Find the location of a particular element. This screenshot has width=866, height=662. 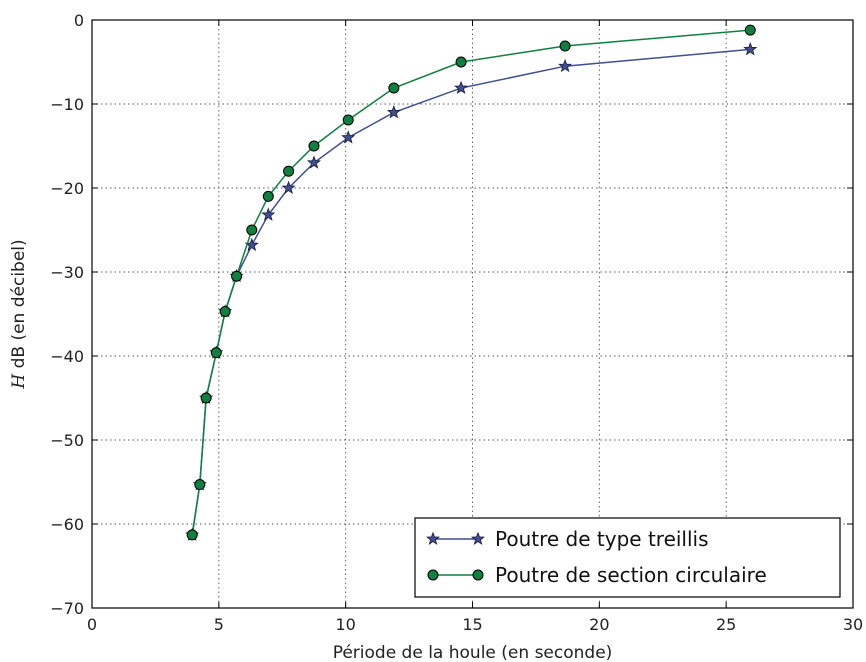

legend-entry-circular: Poutre de section circulaire is located at coordinates (597, 575).